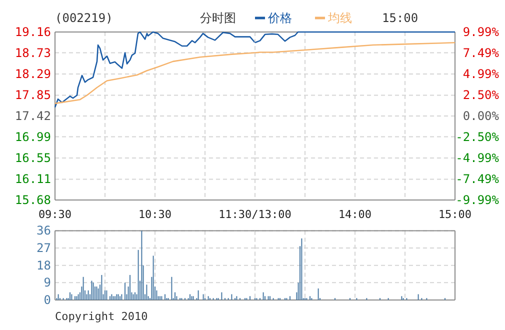 Image resolution: width=505 pixels, height=330 pixels. I want to click on y-tick-label: 17.85, so click(32, 95).